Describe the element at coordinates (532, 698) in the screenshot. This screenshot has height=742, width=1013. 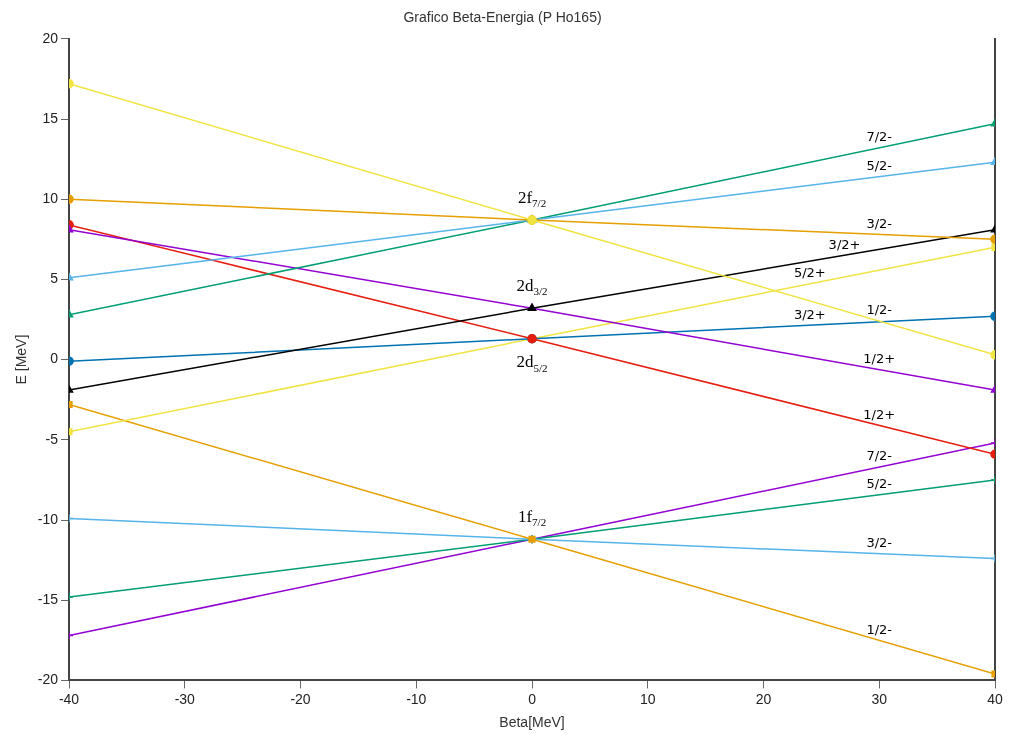
I see `x-tick-label: 0` at that location.